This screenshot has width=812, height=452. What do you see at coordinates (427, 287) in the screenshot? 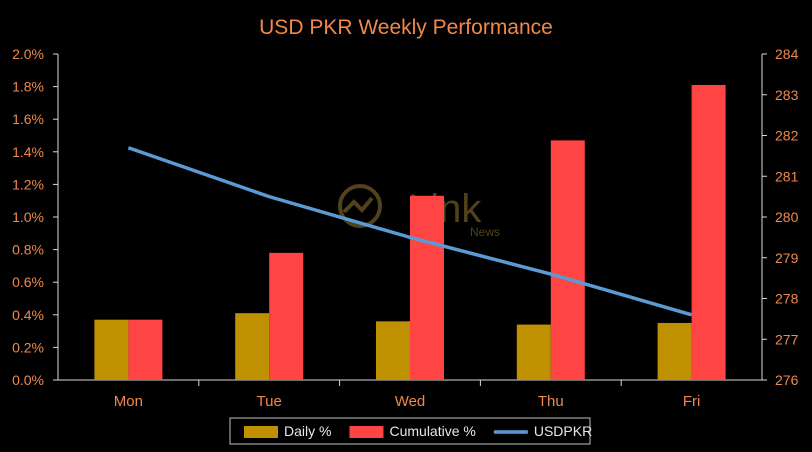
I see `bar-cumulative-wed` at bounding box center [427, 287].